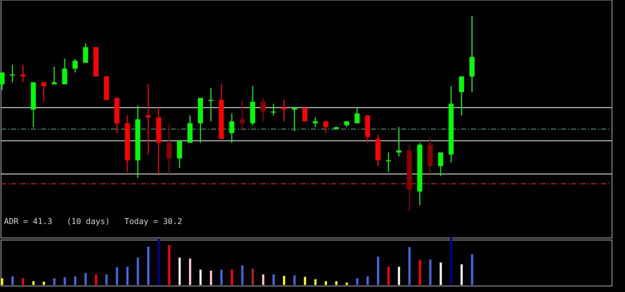 This screenshot has height=292, width=625. Describe the element at coordinates (93, 221) in the screenshot. I see `text: ADR = 41.3 (10 days) Today = 30.2` at that location.